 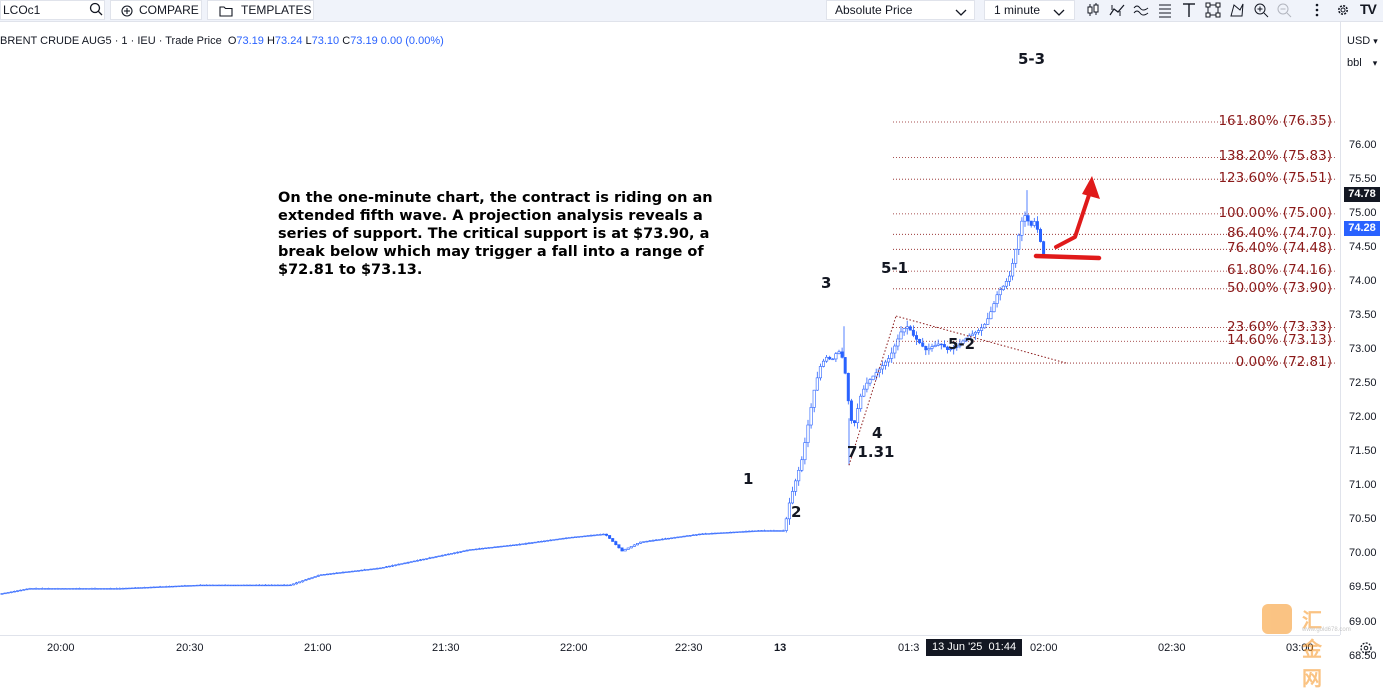 What do you see at coordinates (52, 10) in the screenshot?
I see `symbol-search-box: LCOc1` at bounding box center [52, 10].